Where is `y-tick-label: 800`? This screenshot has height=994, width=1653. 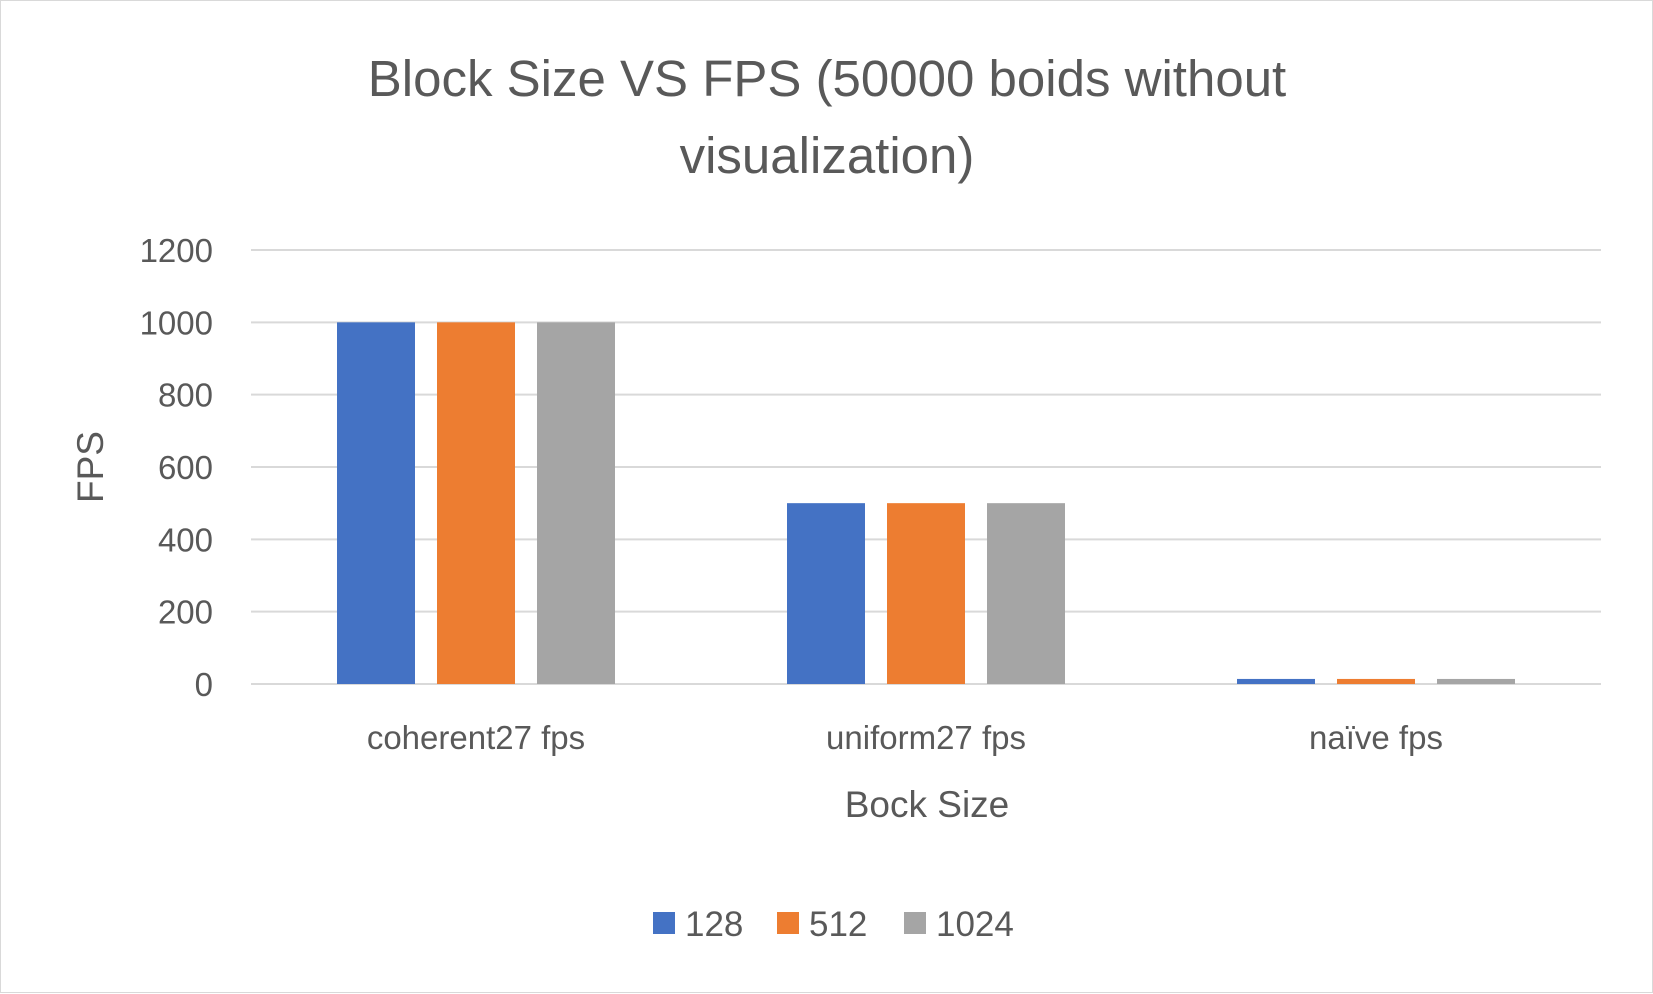
y-tick-label: 800 is located at coordinates (185, 395).